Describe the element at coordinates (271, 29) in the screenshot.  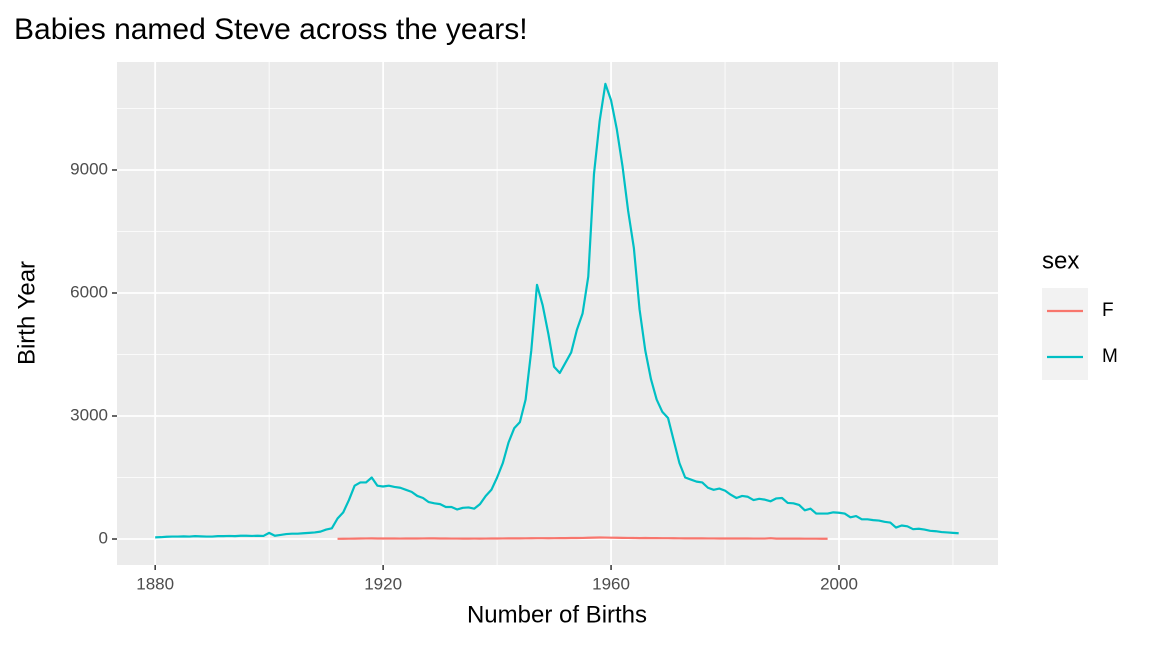
I see `chart-title: Babies named Steve across the years!` at that location.